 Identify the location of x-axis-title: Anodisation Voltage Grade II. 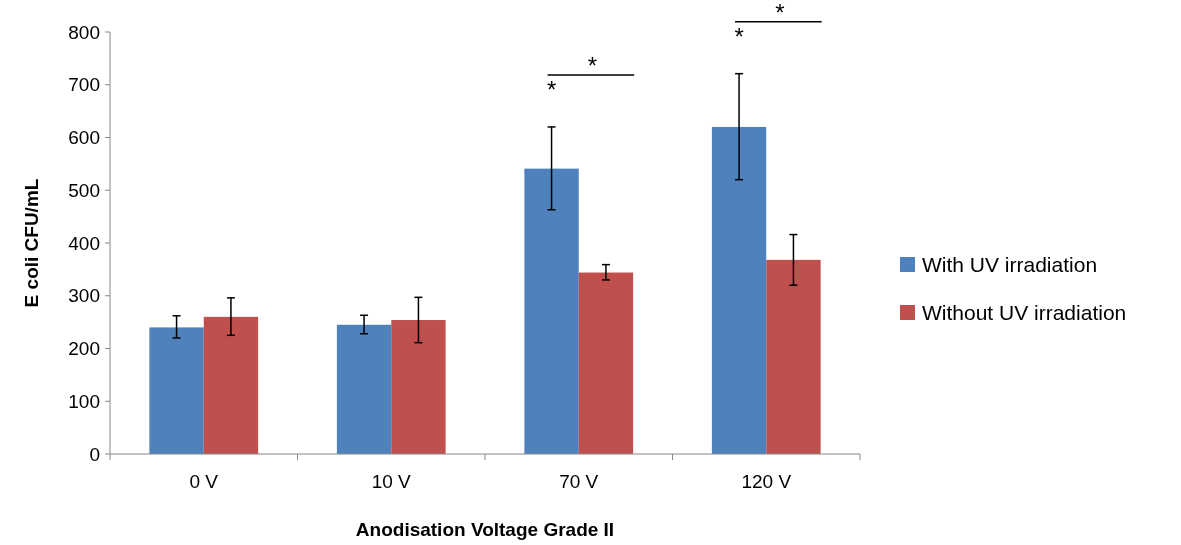
(485, 529).